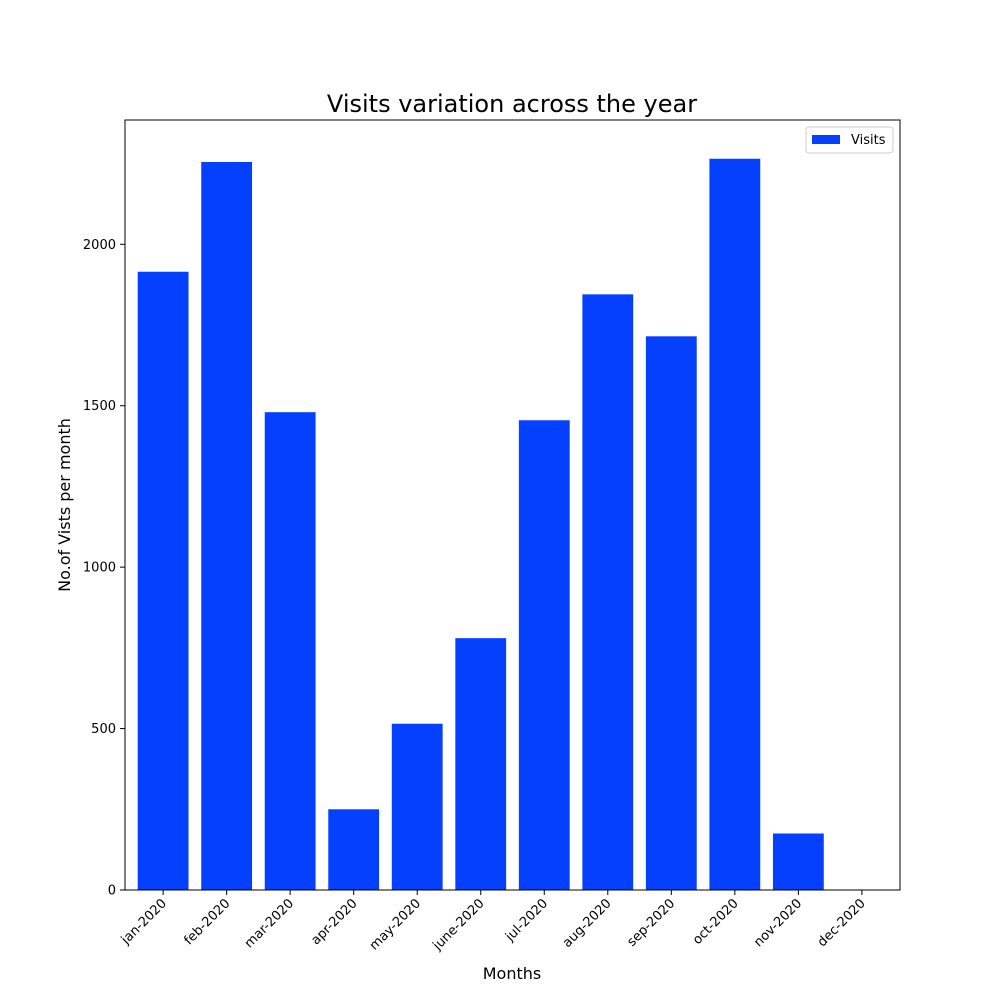 The width and height of the screenshot is (1000, 1000). What do you see at coordinates (335, 922) in the screenshot?
I see `x-tick-label-apr-2020: apr-2020` at bounding box center [335, 922].